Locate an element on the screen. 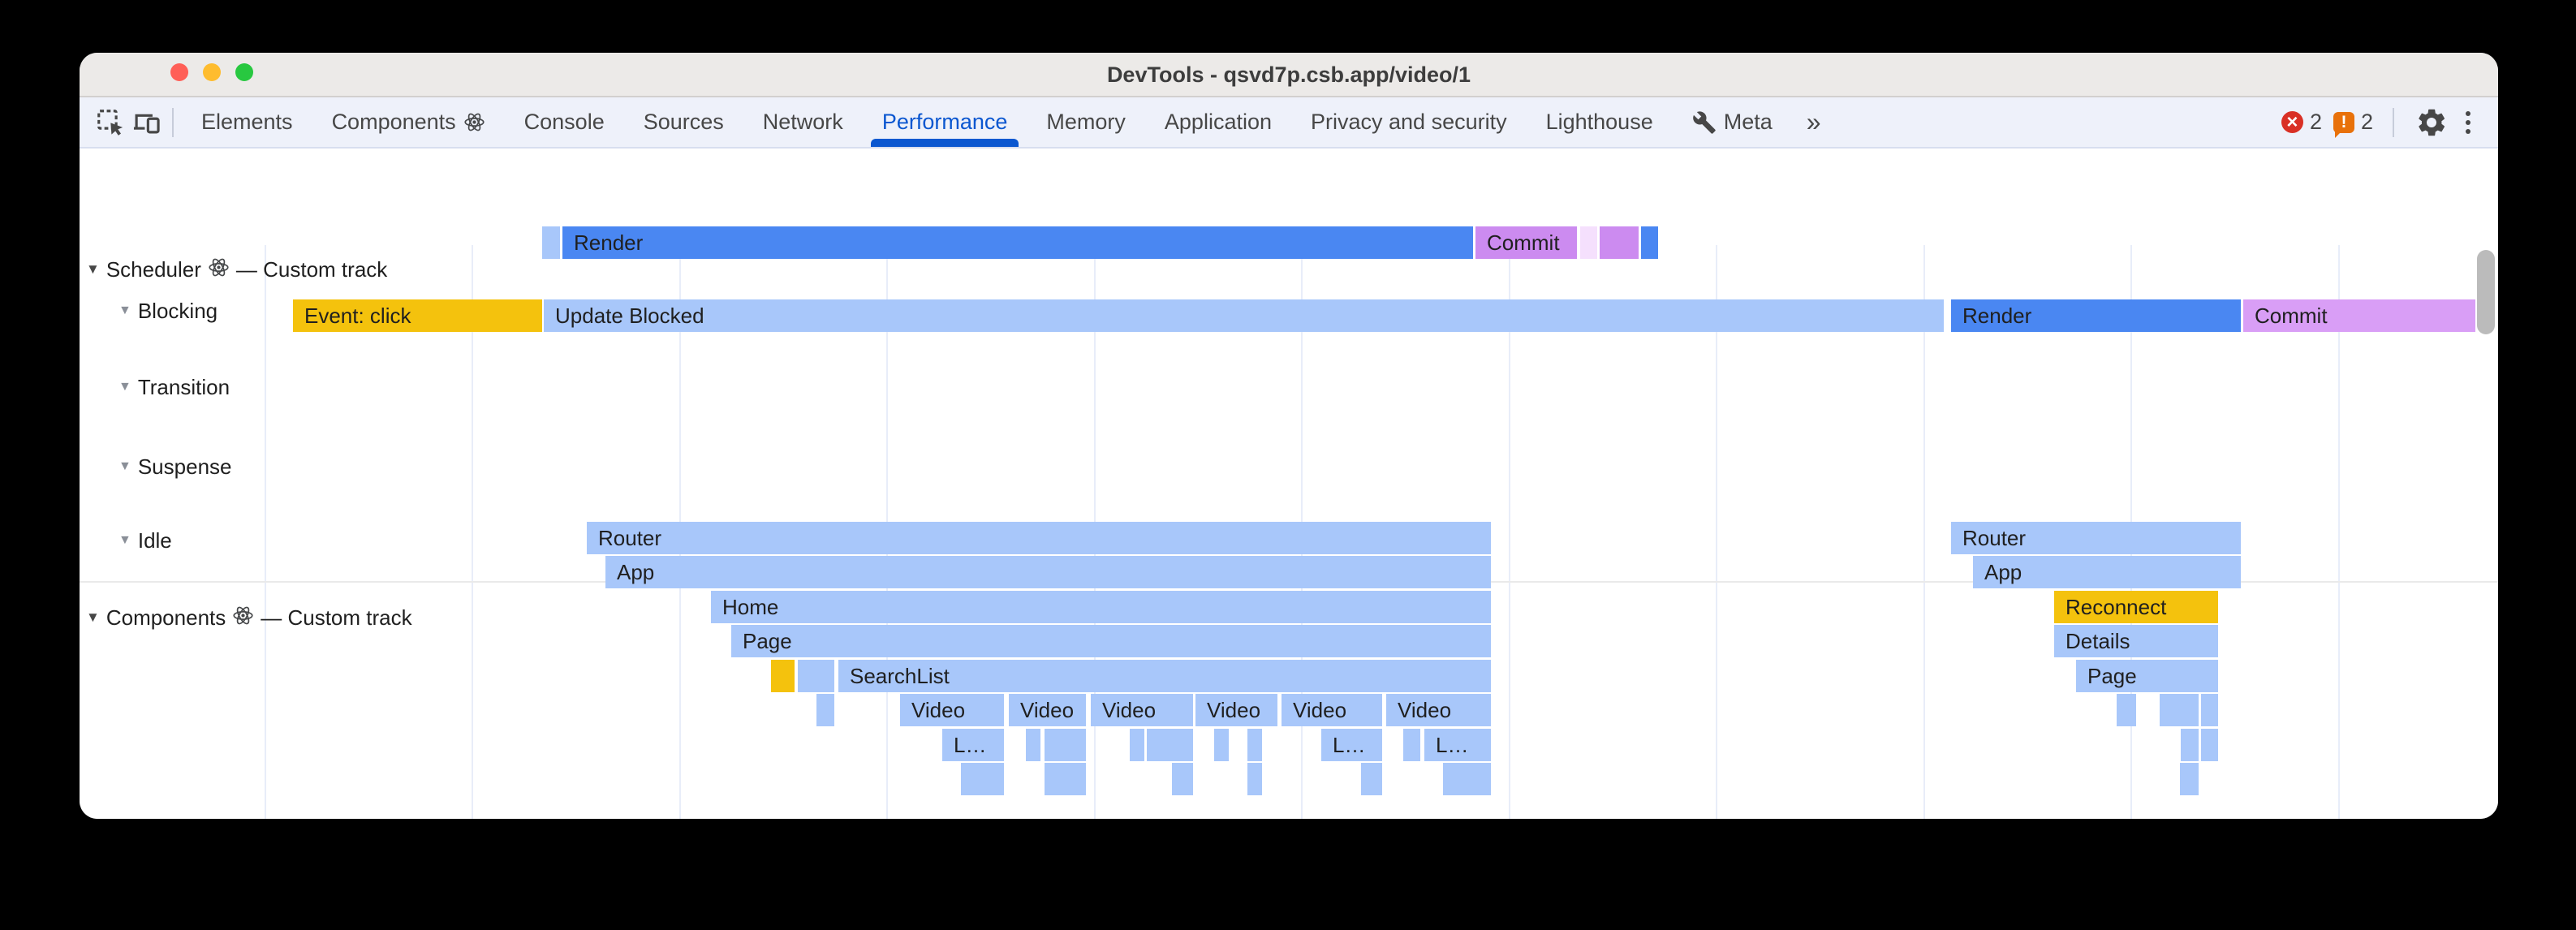 This screenshot has height=930, width=2576. flame-bar: Update Blocked is located at coordinates (1244, 315).